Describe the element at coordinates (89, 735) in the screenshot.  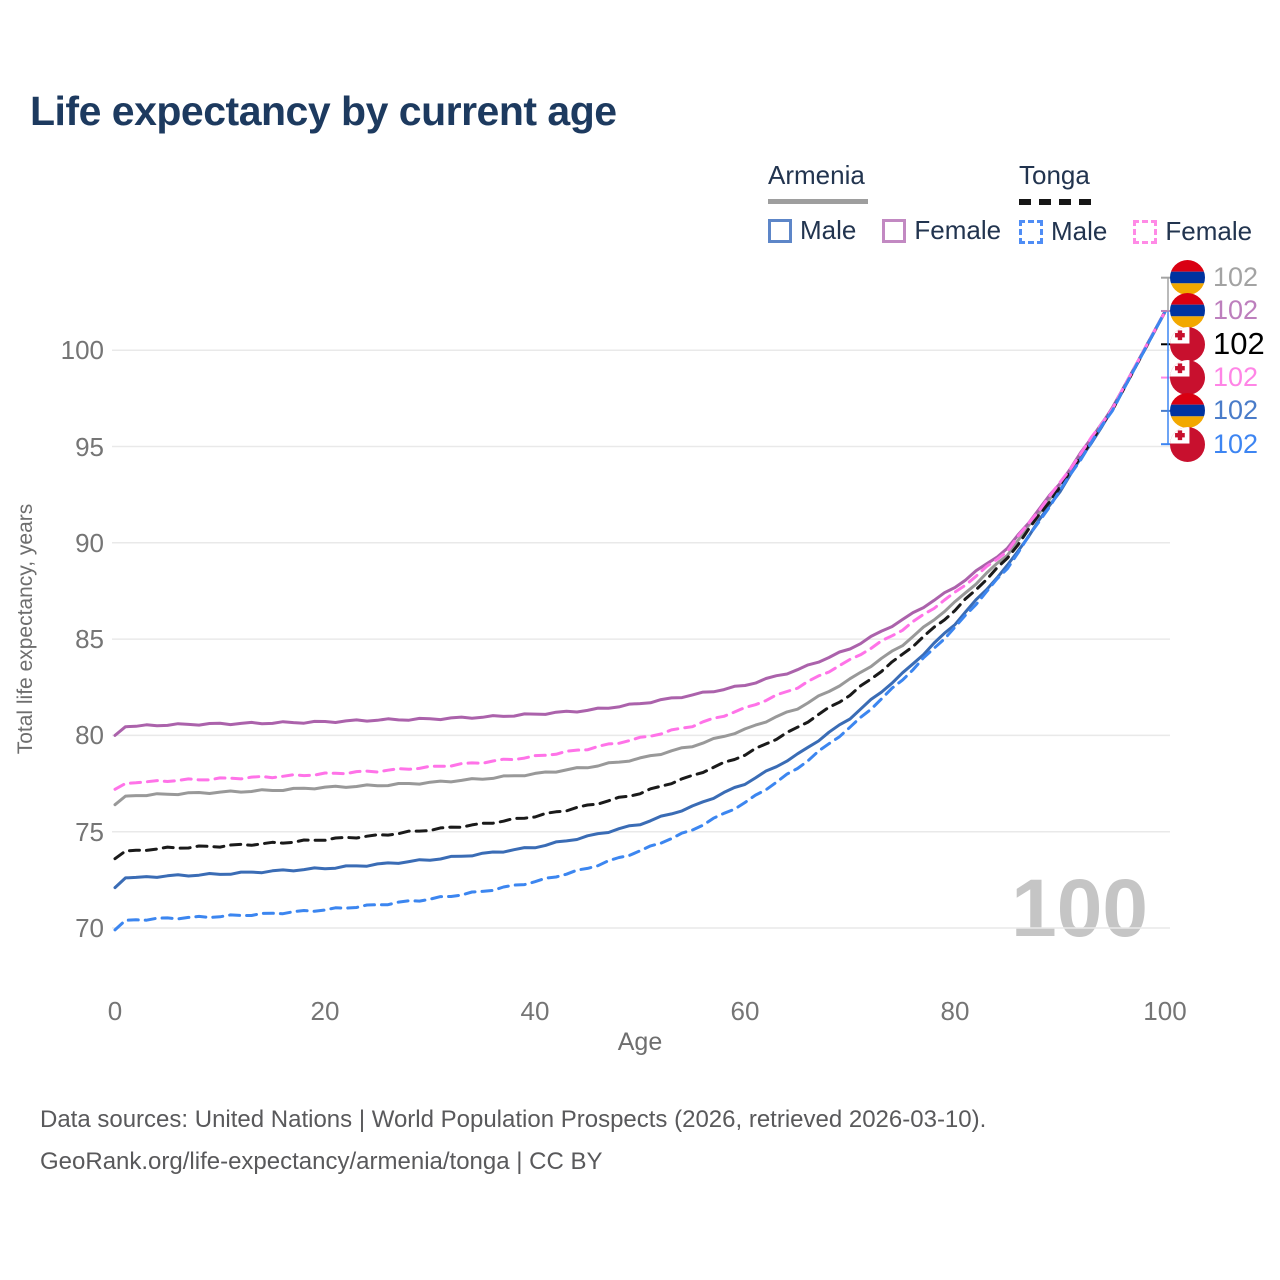
I see `y-tick-label-80: 80` at that location.